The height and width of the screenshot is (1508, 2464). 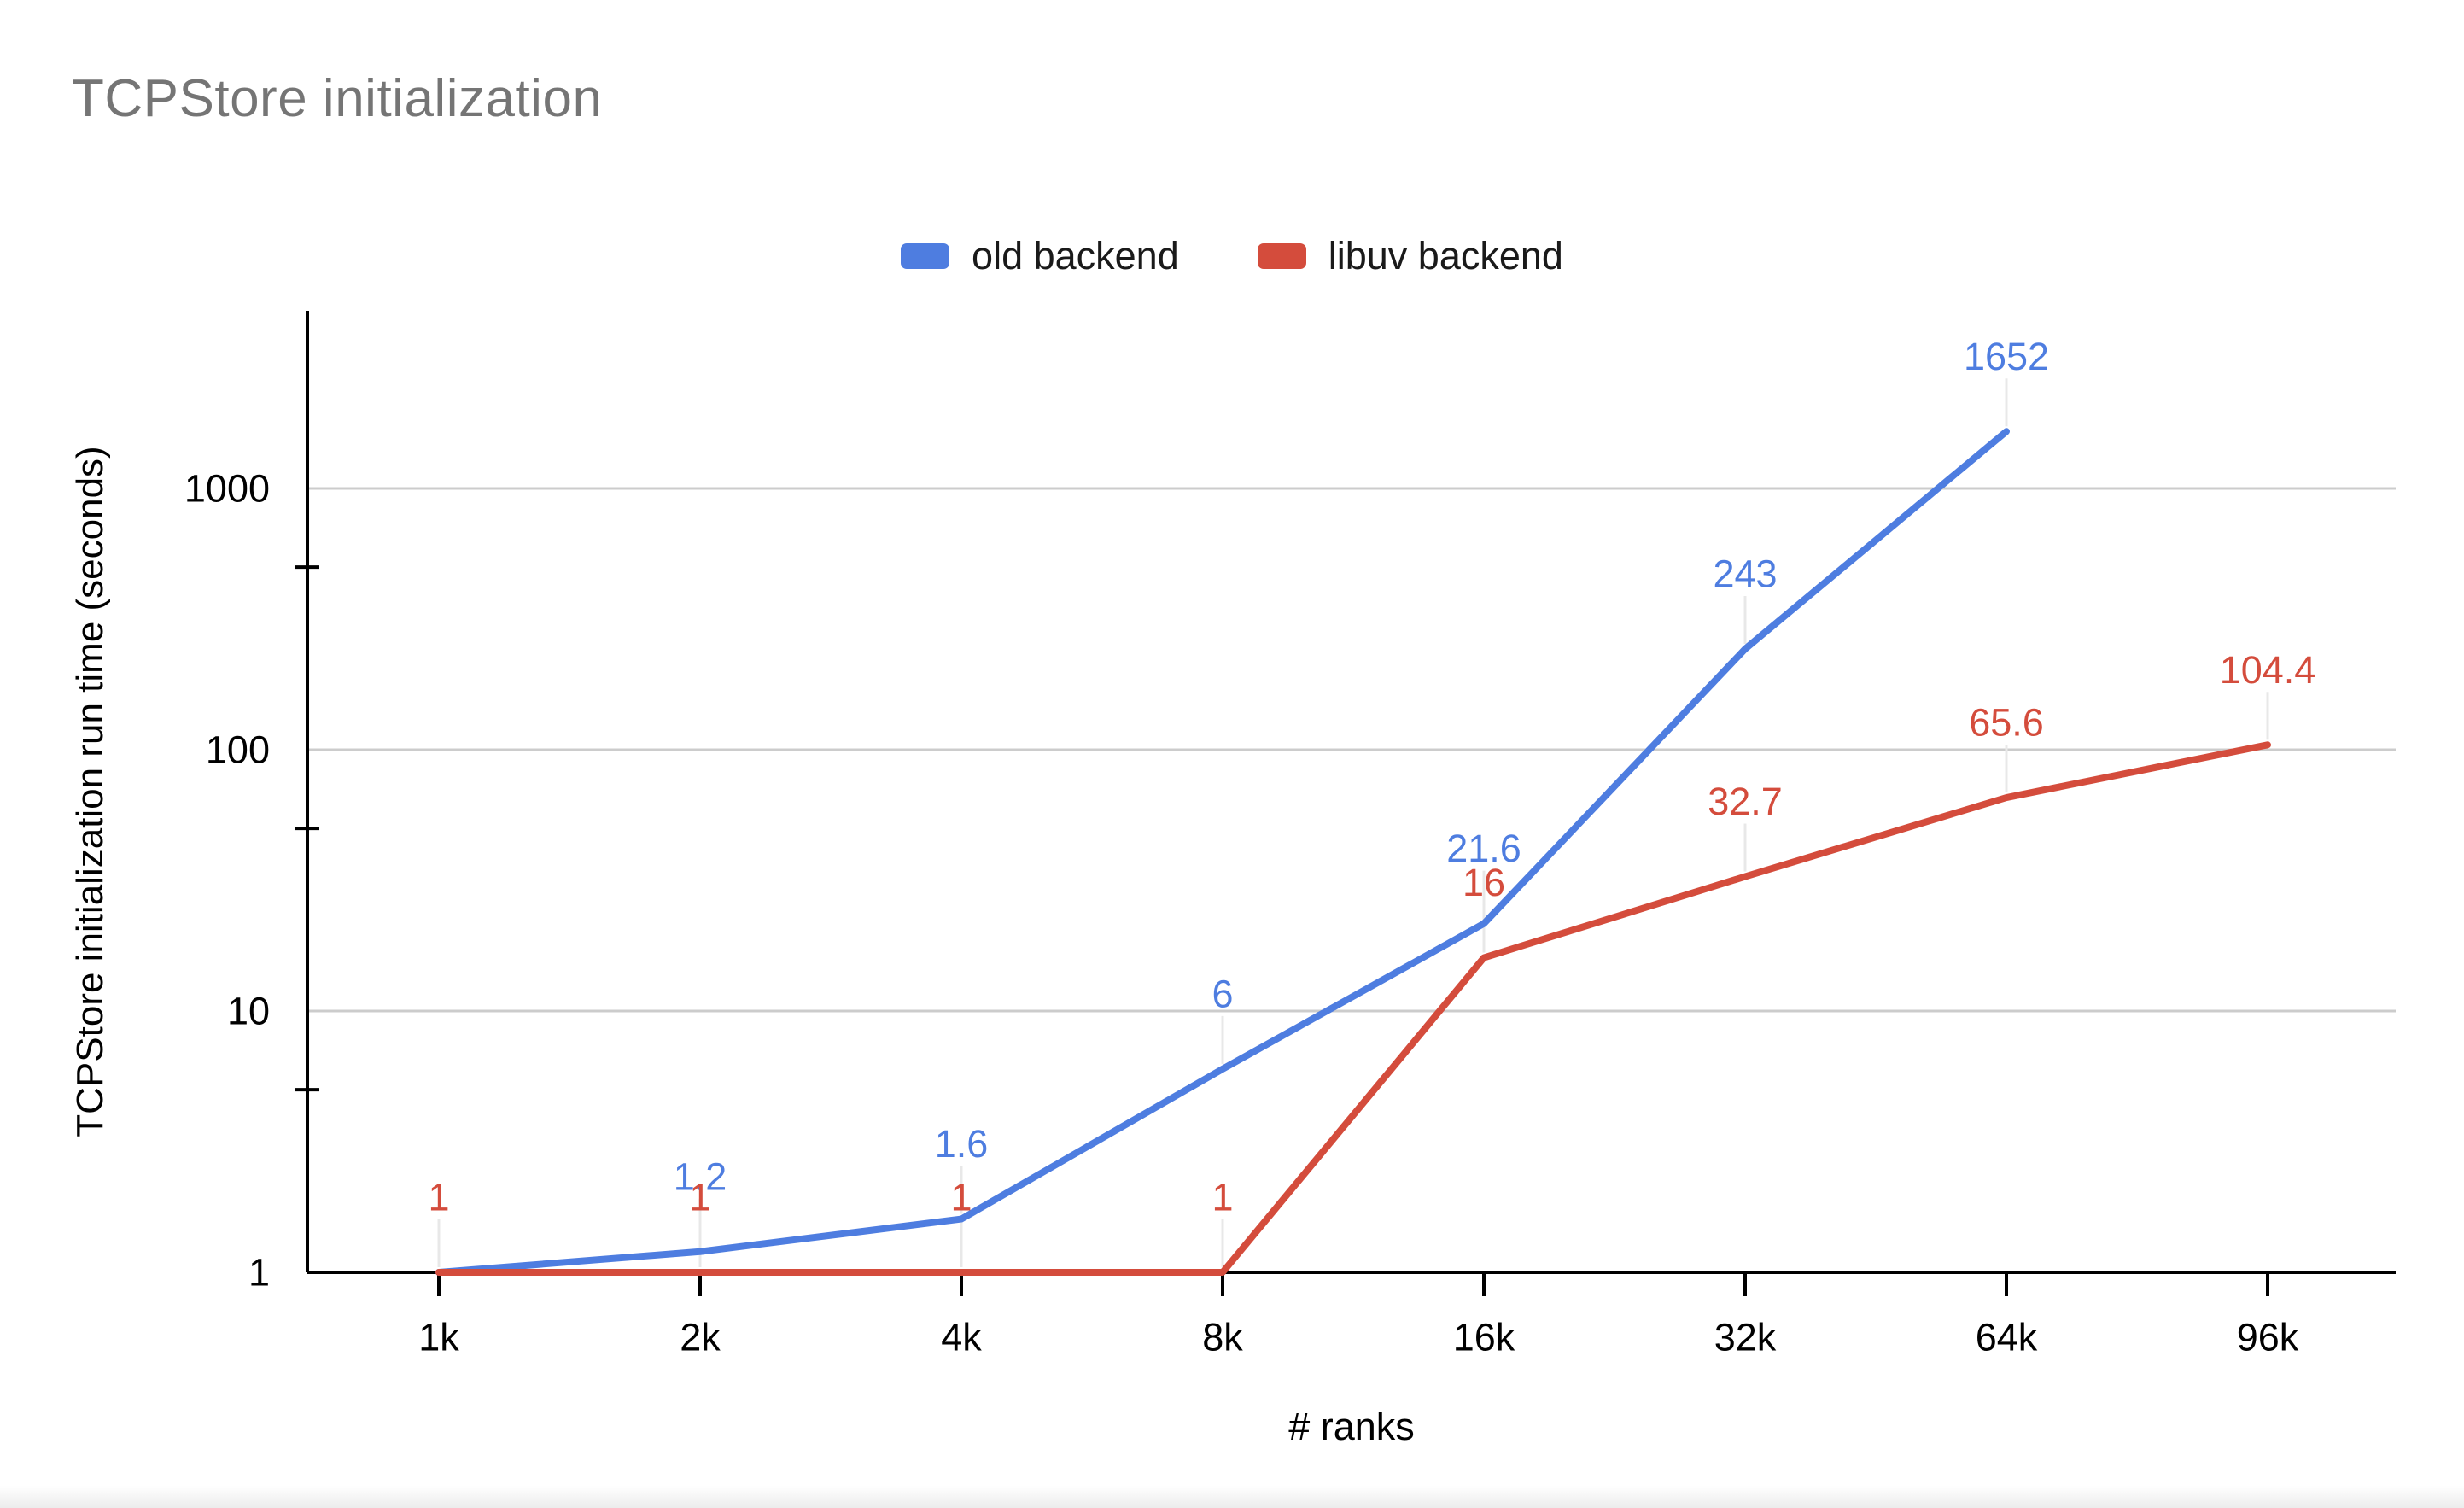 What do you see at coordinates (1484, 1337) in the screenshot?
I see `x-tick-label: 16k` at bounding box center [1484, 1337].